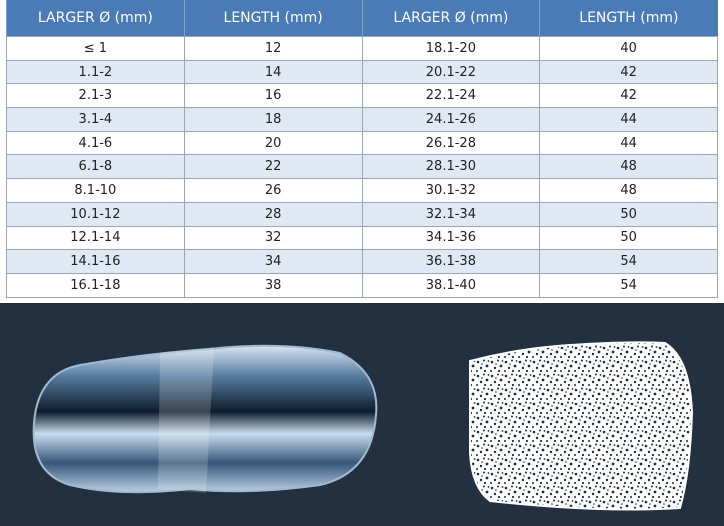 The image size is (724, 526). What do you see at coordinates (451, 190) in the screenshot?
I see `table-cell: 30.1-32` at bounding box center [451, 190].